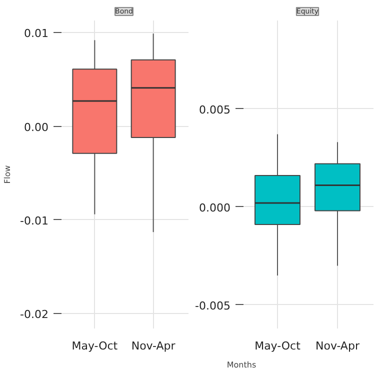  I want to click on y-tick-label: -0.005, so click(213, 305).